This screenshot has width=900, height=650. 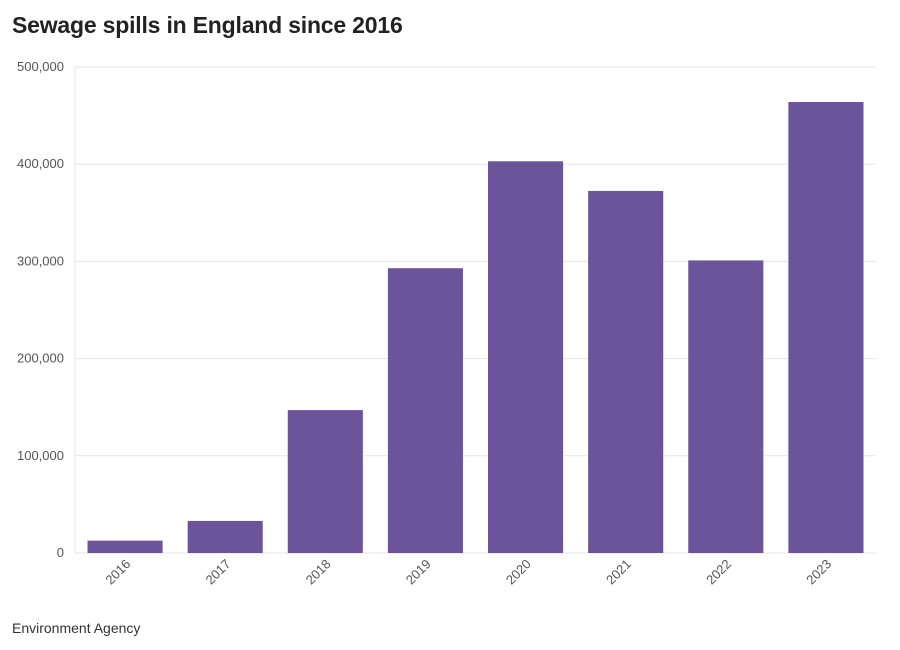 What do you see at coordinates (40, 163) in the screenshot?
I see `y-tick-label: 400,000` at bounding box center [40, 163].